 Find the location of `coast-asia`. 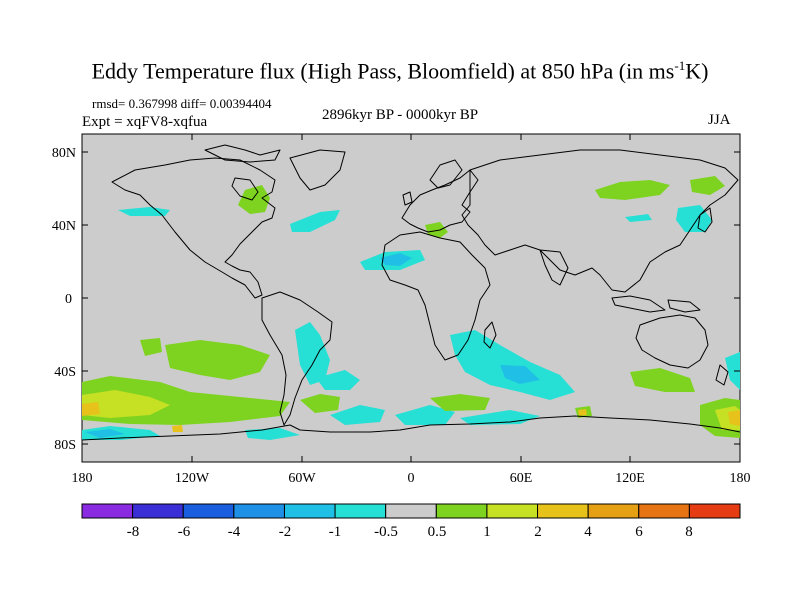

coast-asia is located at coordinates (600, 221).